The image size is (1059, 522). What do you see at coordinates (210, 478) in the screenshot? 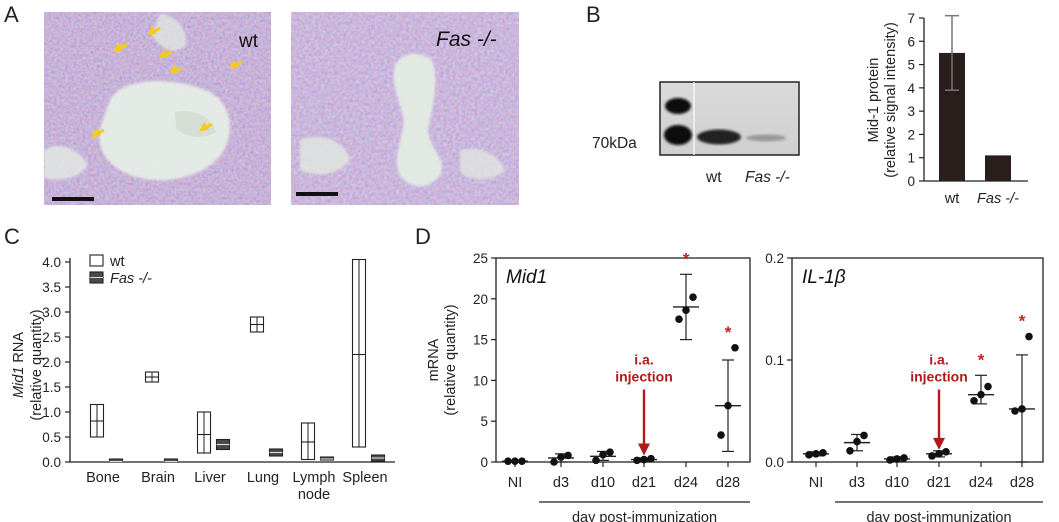
I see `x-tick-label: Liver` at bounding box center [210, 478].